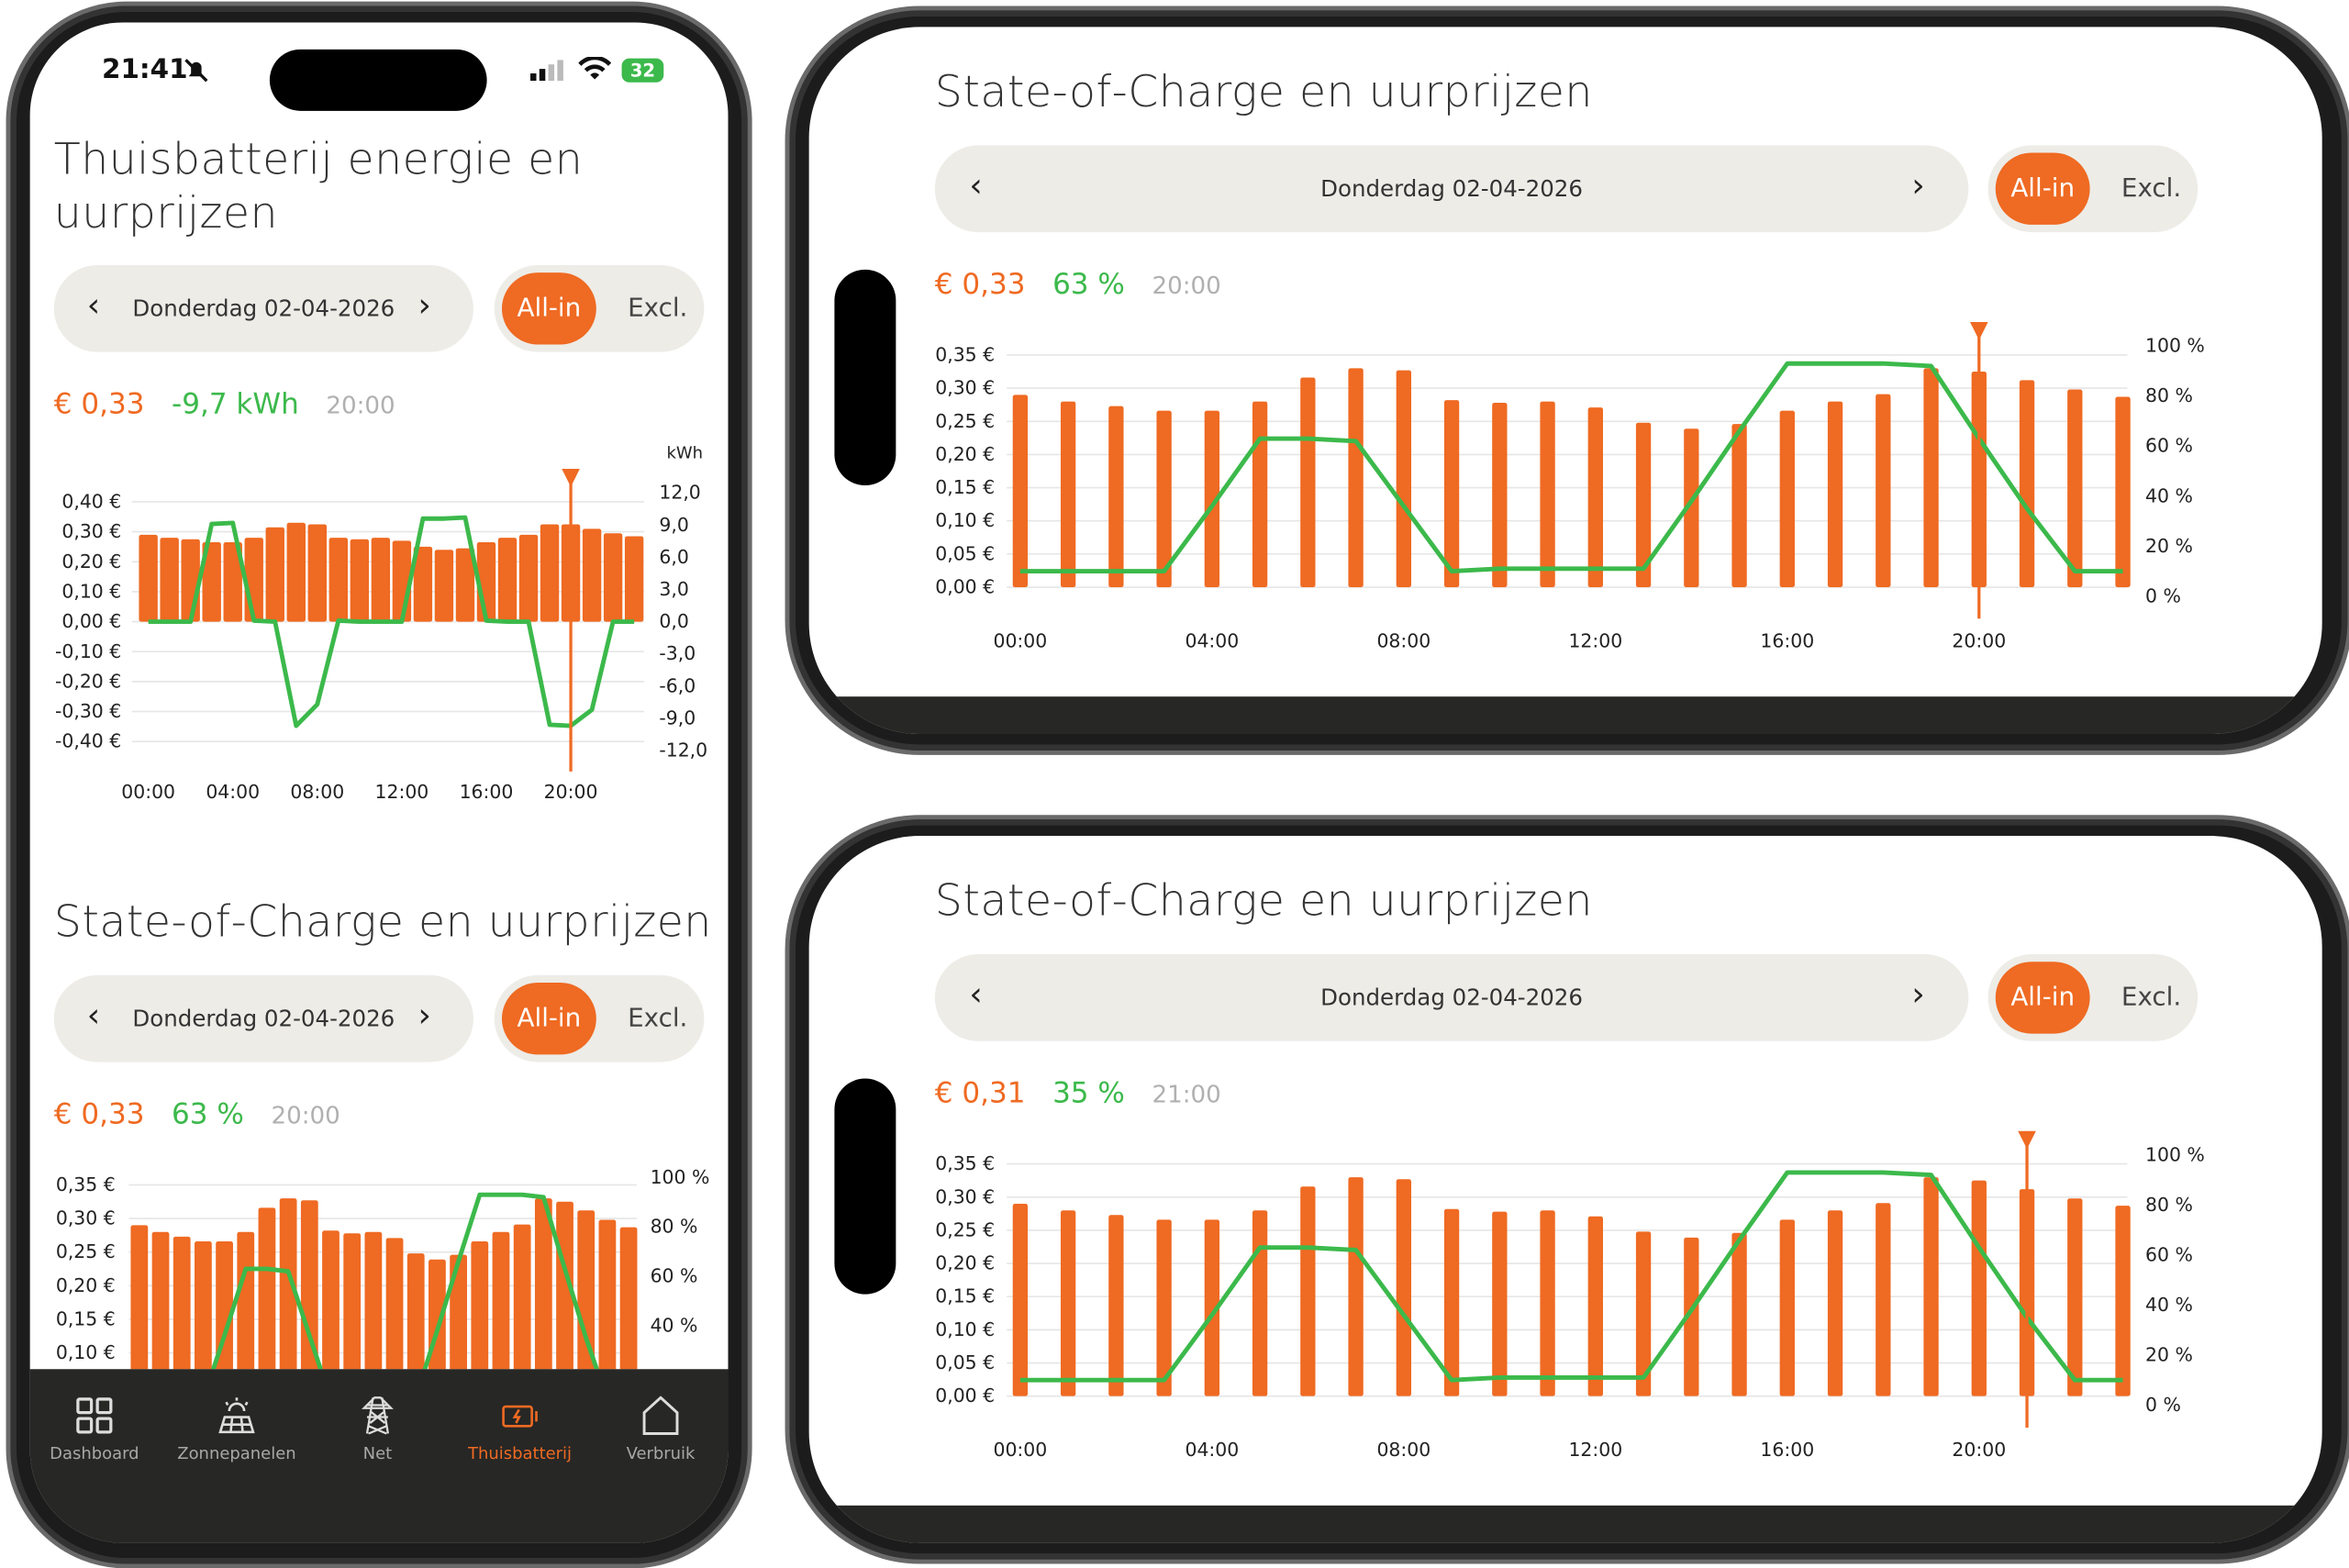 This screenshot has width=2349, height=1568. I want to click on y2-tick-label: 0 %, so click(2163, 1405).